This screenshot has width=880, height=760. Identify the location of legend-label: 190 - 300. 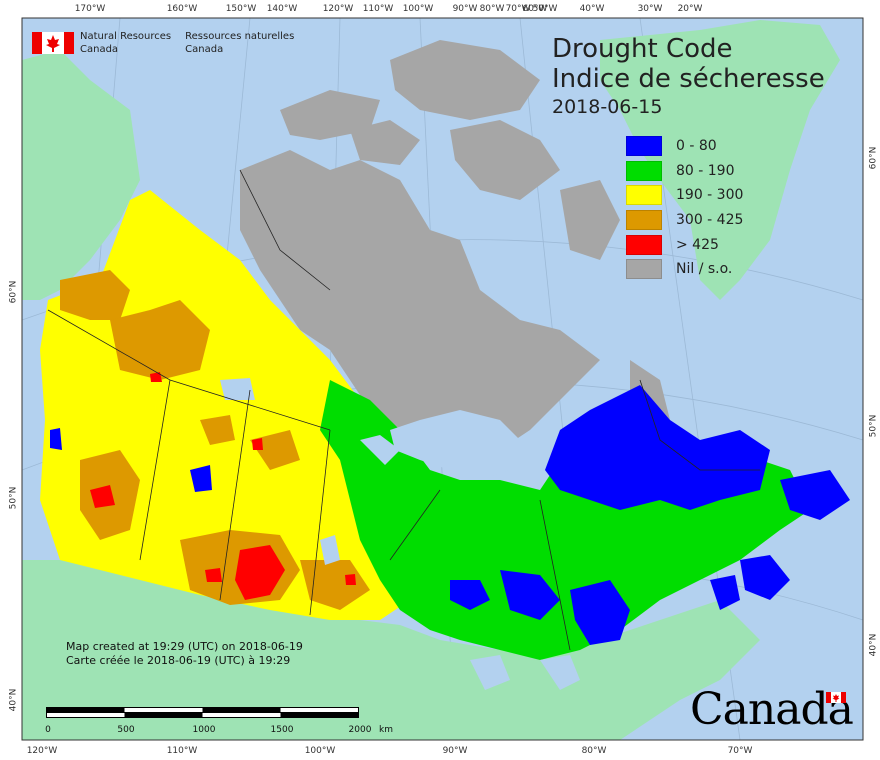
(710, 195).